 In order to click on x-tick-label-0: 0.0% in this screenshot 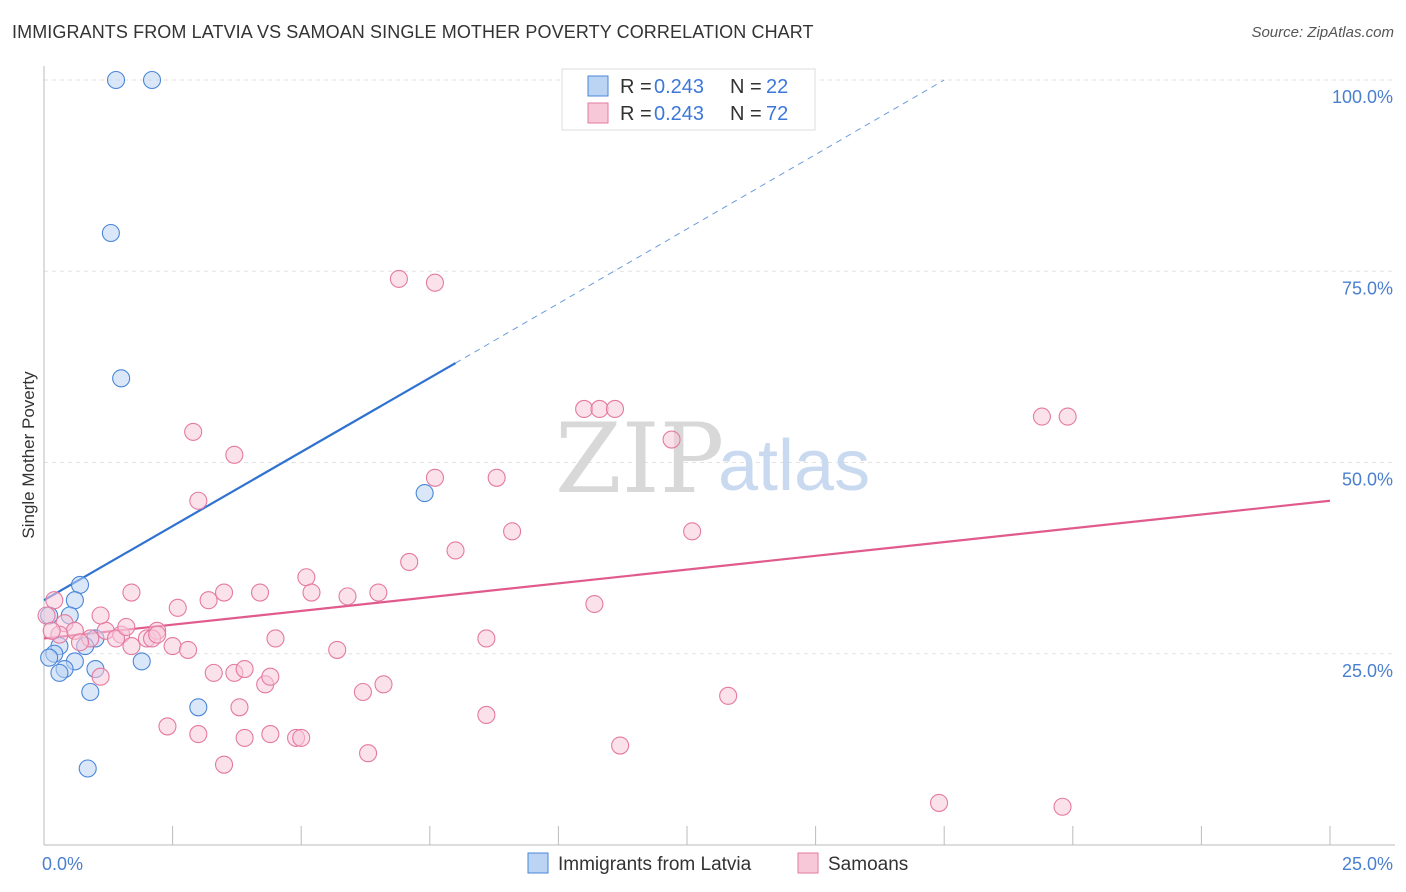, I will do `click(62, 864)`.